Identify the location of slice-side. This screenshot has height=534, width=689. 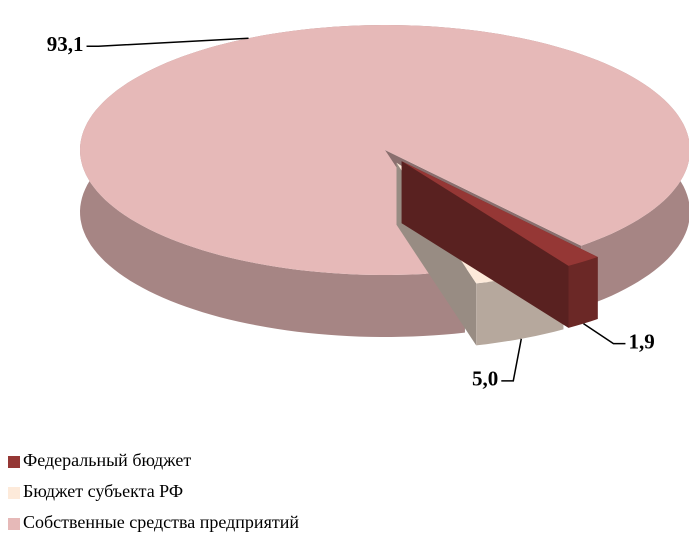
(583, 292).